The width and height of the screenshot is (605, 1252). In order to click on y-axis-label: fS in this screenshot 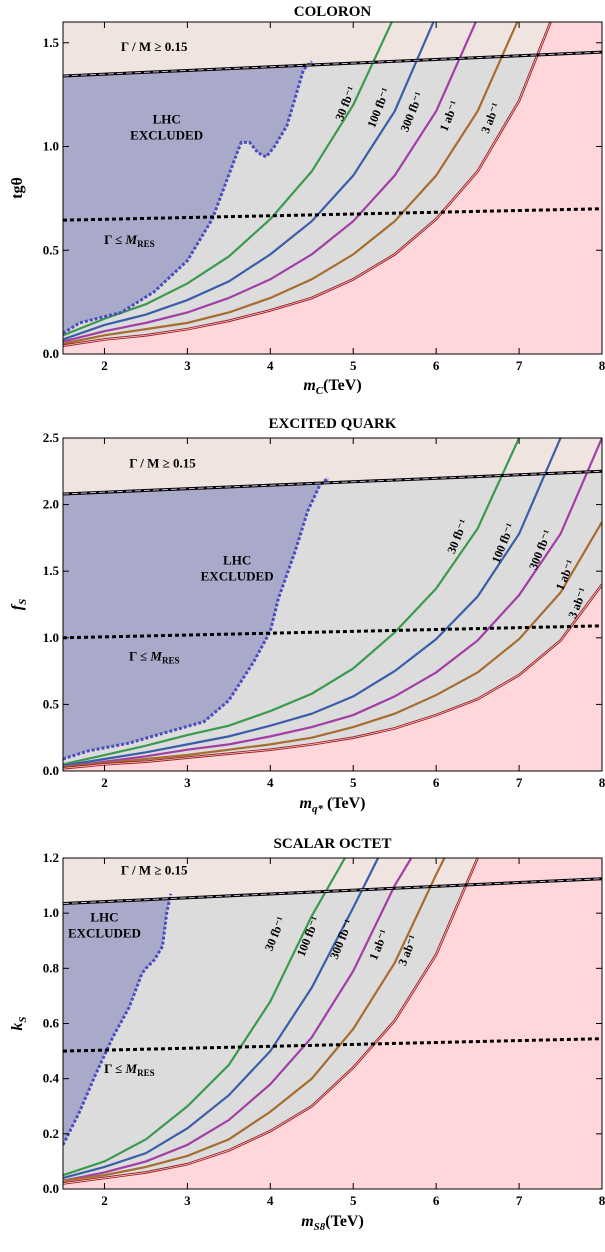, I will do `click(19, 604)`.